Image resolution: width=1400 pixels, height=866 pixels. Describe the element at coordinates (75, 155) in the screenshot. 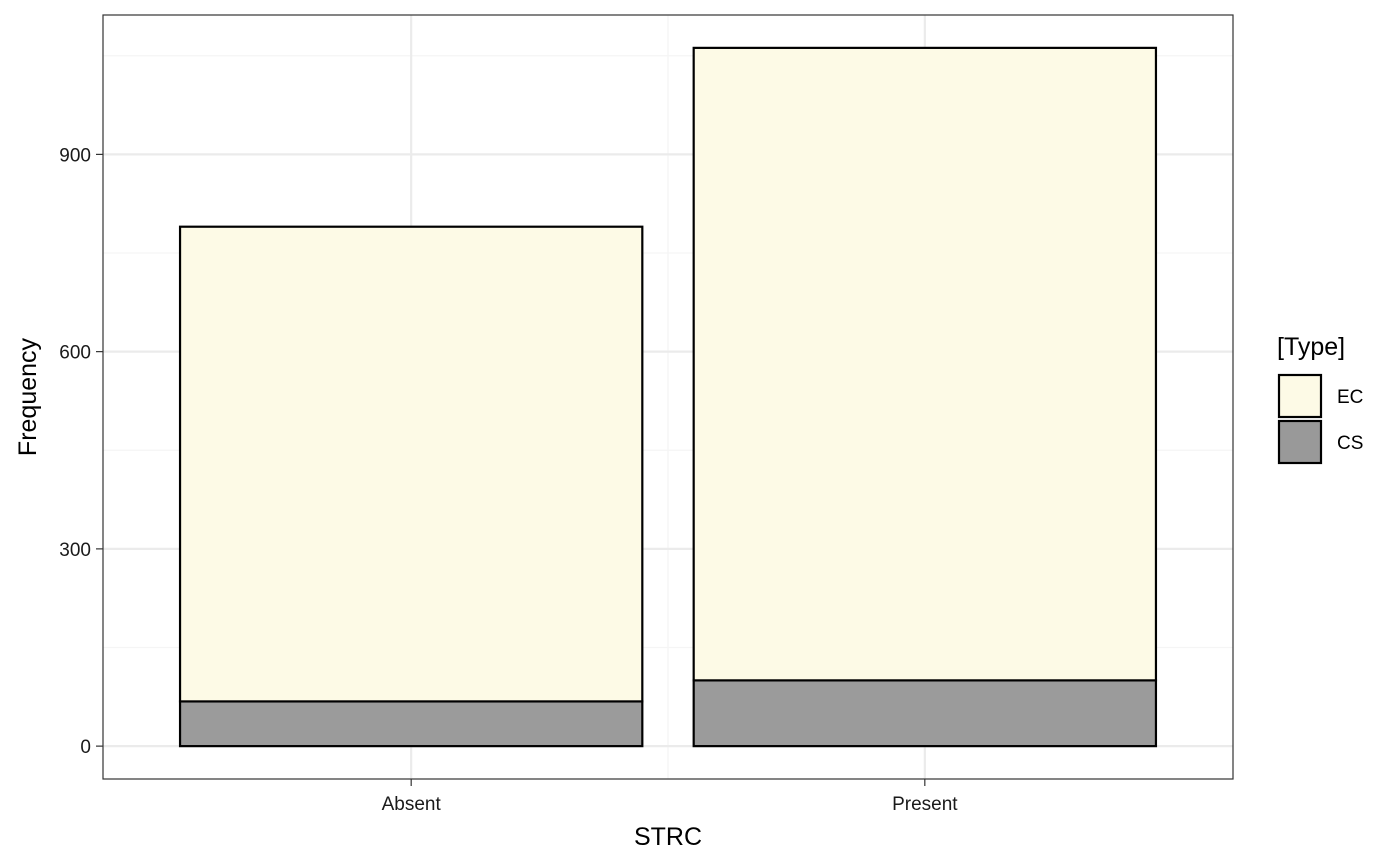

I see `y-tick-label: 900` at that location.